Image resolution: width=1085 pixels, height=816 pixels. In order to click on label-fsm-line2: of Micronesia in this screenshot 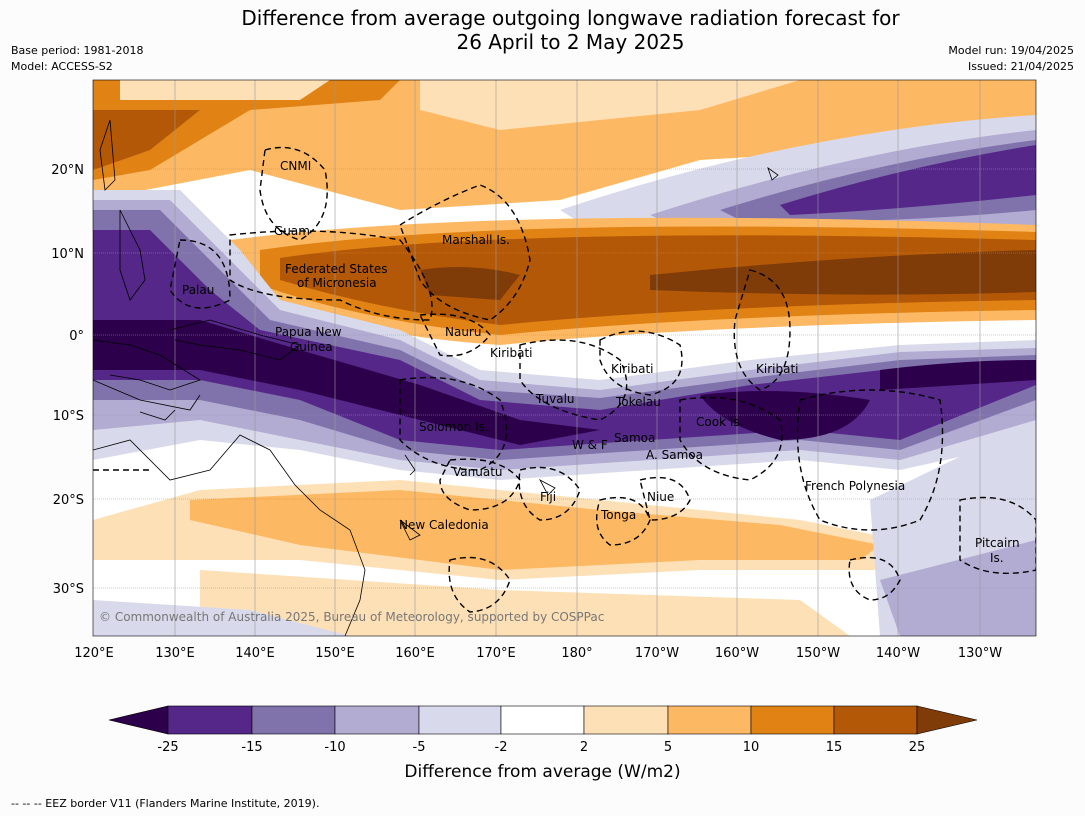, I will do `click(337, 283)`.